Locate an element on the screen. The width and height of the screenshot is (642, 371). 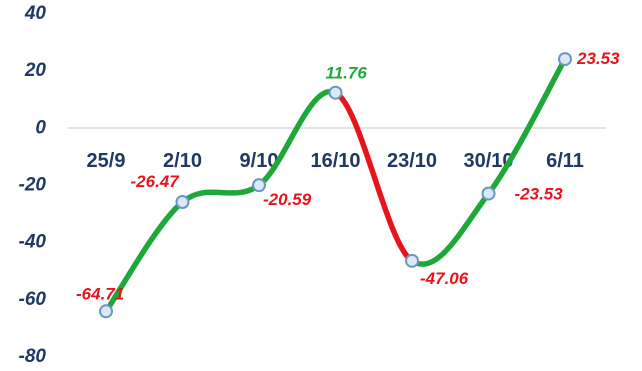
y-axis-ticks: 40 20 0 -20 -40 -60 -80 is located at coordinates (33, 185).